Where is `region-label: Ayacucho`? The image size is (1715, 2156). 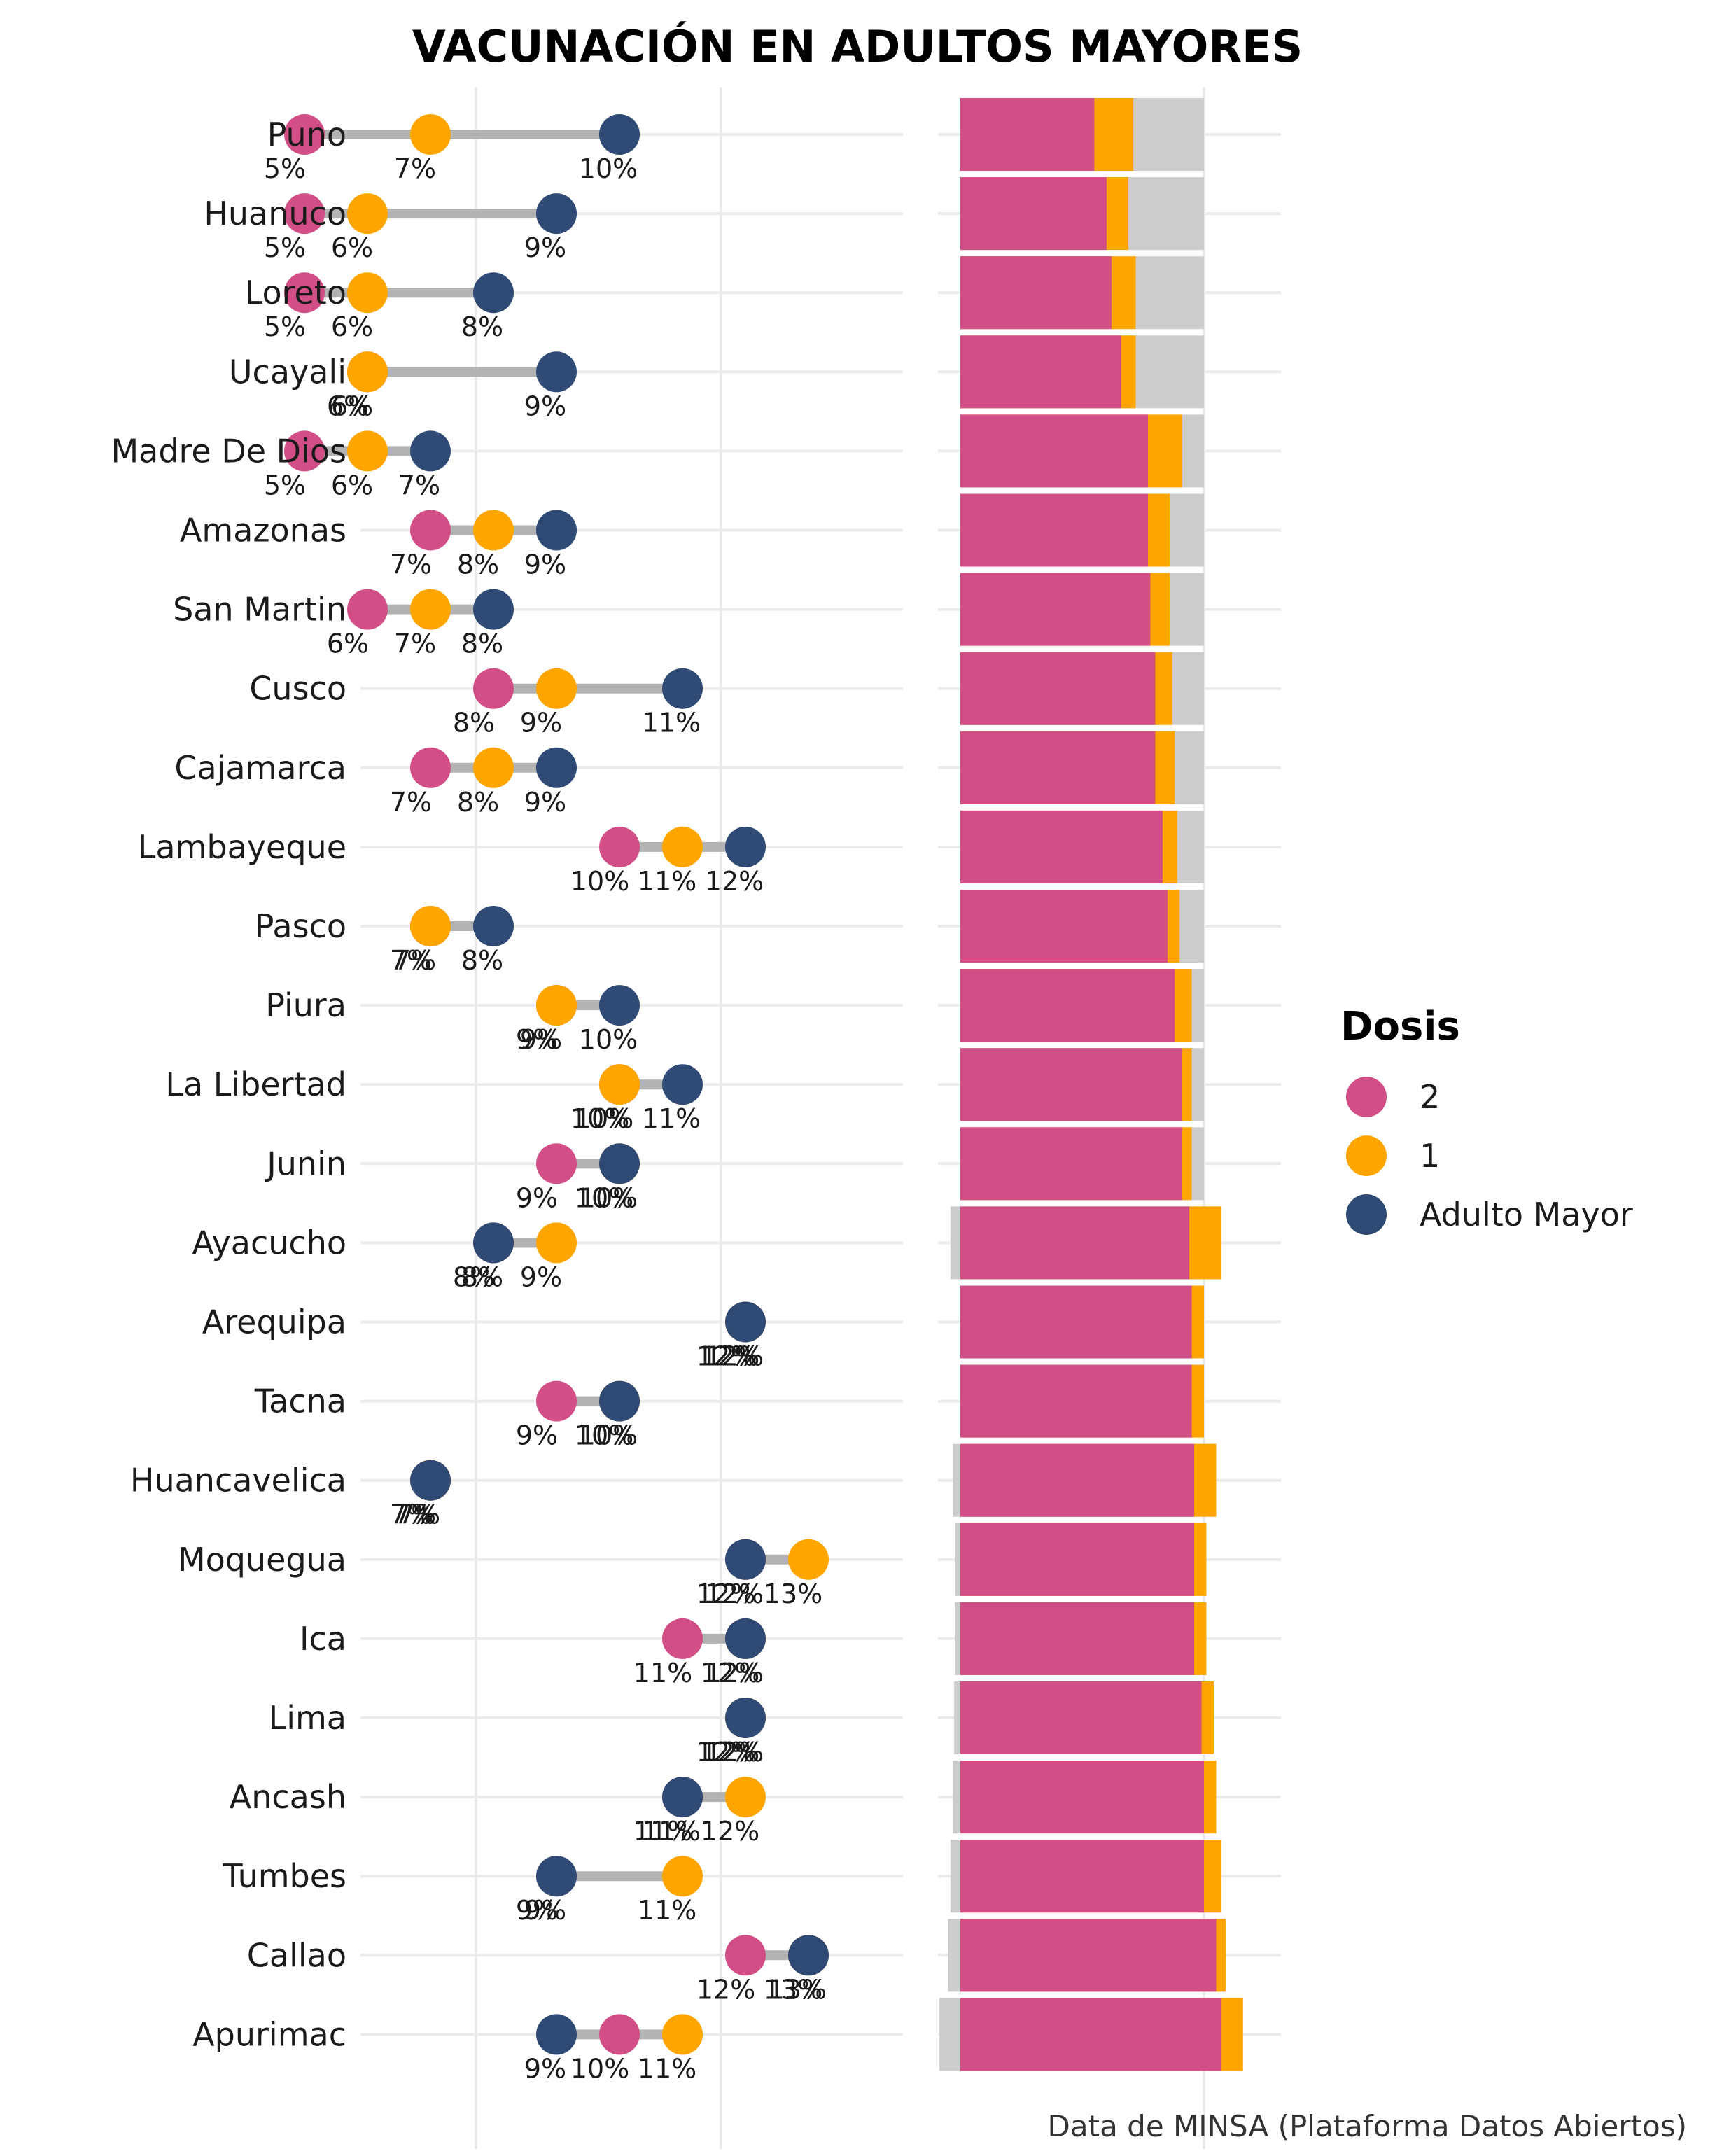
region-label: Ayacucho is located at coordinates (269, 1242).